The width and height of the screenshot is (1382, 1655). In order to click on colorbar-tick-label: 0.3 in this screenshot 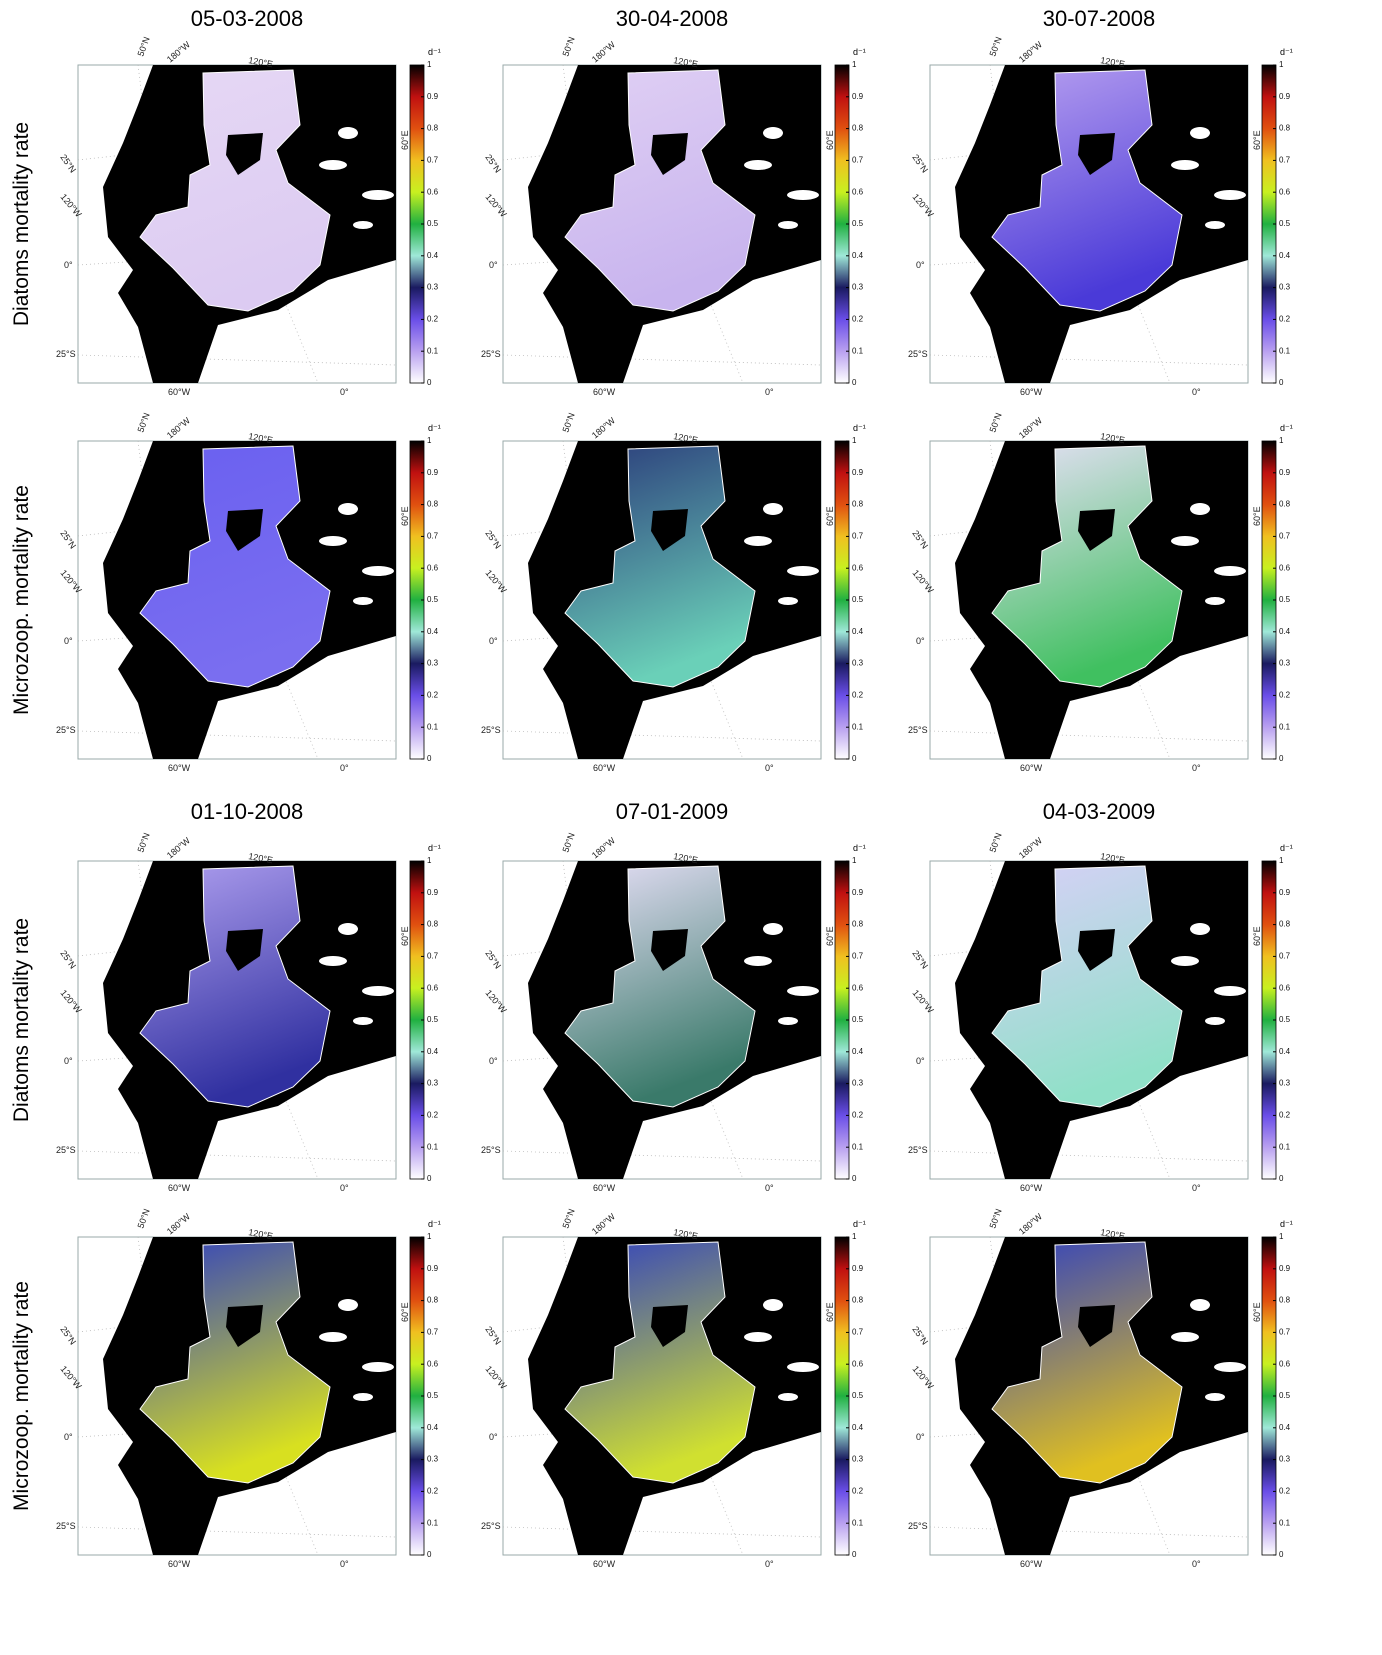, I will do `click(1285, 1083)`.